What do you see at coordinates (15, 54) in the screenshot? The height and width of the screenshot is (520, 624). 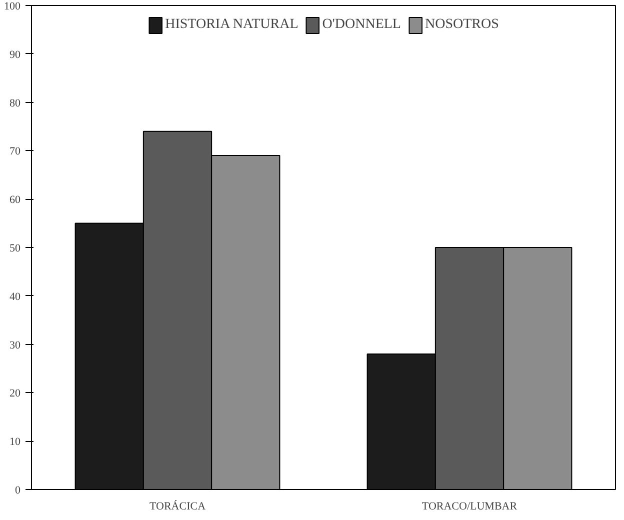 I see `y-tick-label: 90` at bounding box center [15, 54].